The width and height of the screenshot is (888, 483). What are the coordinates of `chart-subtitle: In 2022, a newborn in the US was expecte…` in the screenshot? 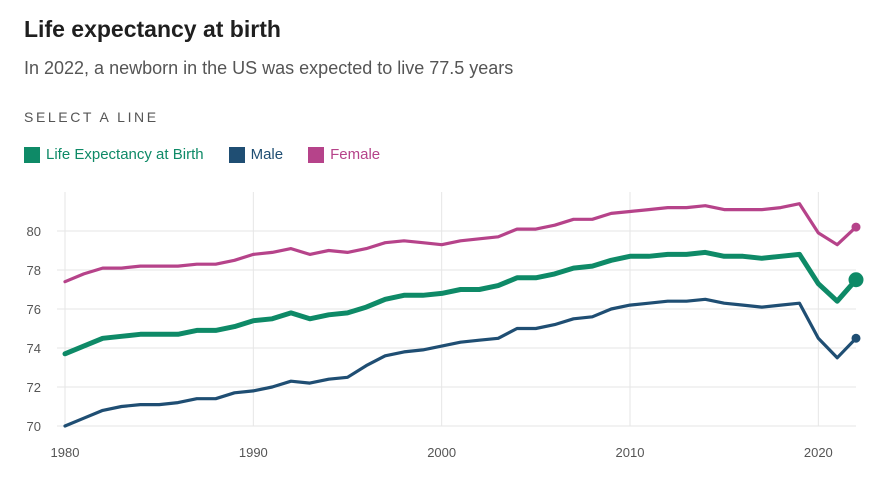 It's located at (269, 68).